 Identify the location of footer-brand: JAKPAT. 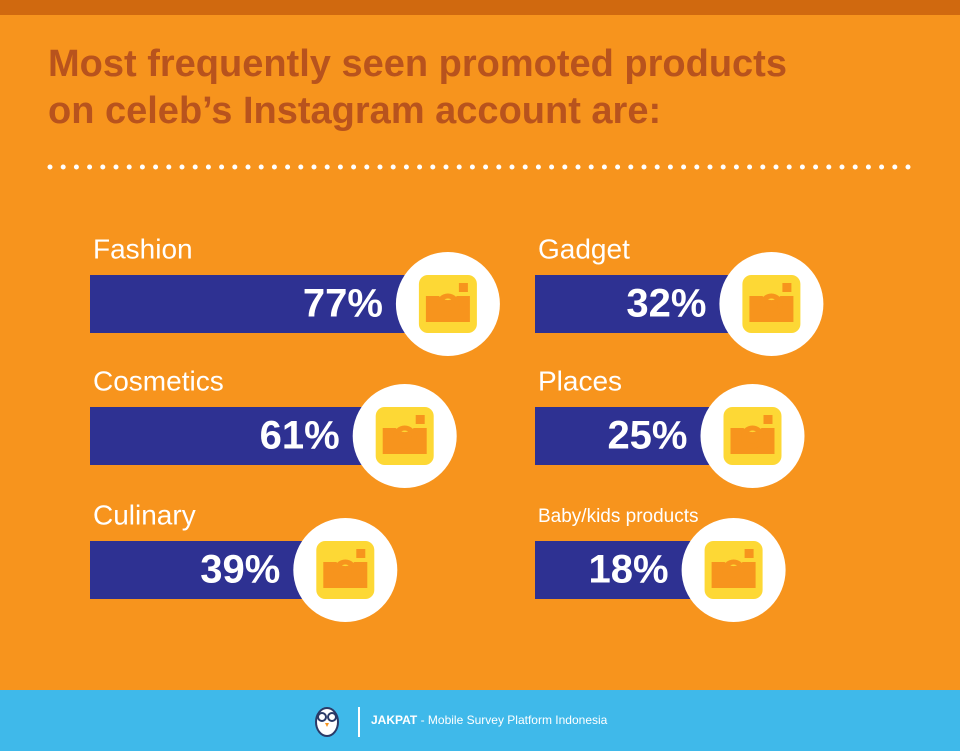
(394, 720).